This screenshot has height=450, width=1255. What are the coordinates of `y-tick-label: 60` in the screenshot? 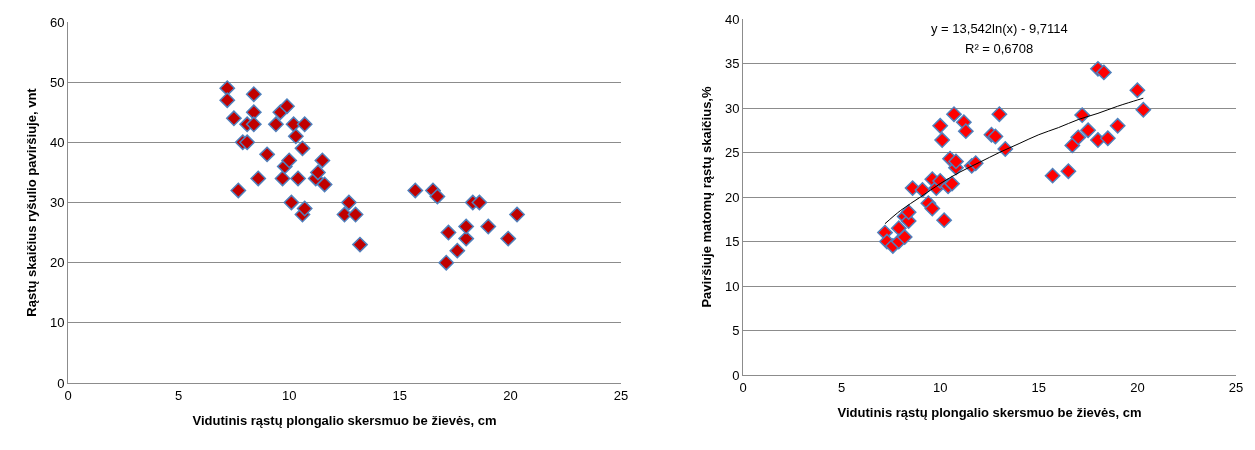 It's located at (57, 22).